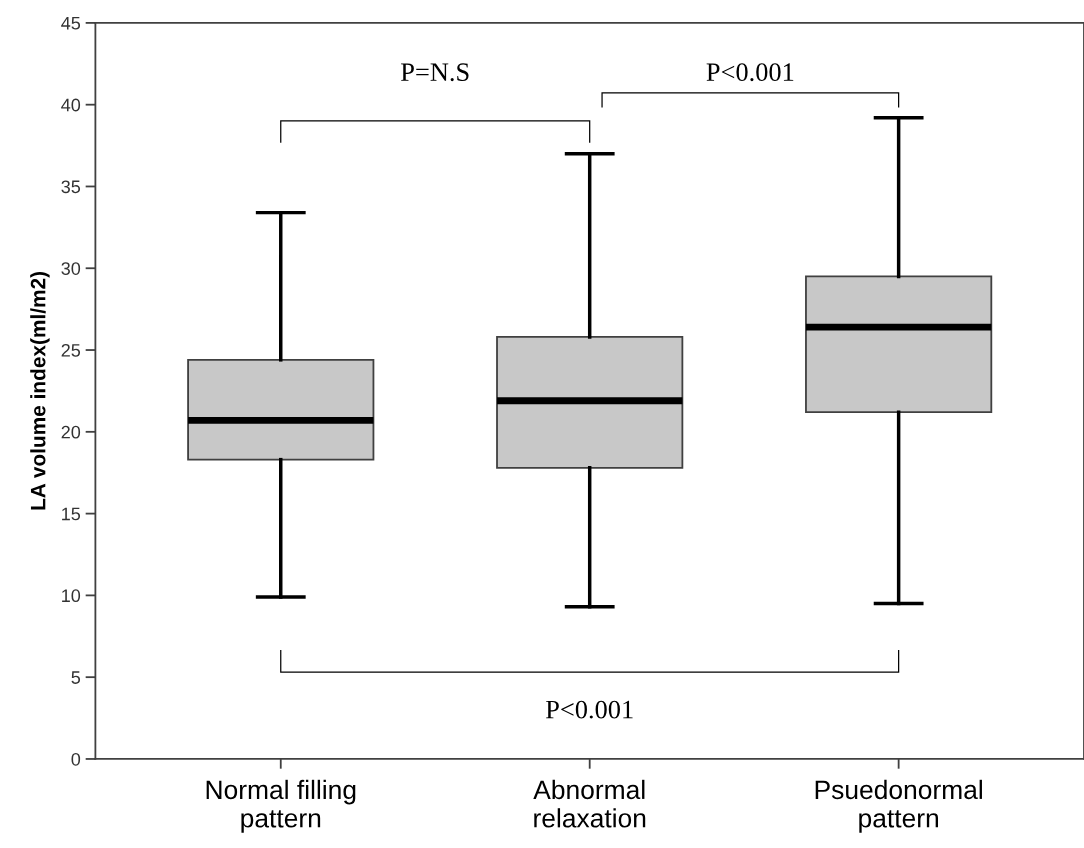 The image size is (1084, 848). I want to click on y-tick-label: 10, so click(71, 596).